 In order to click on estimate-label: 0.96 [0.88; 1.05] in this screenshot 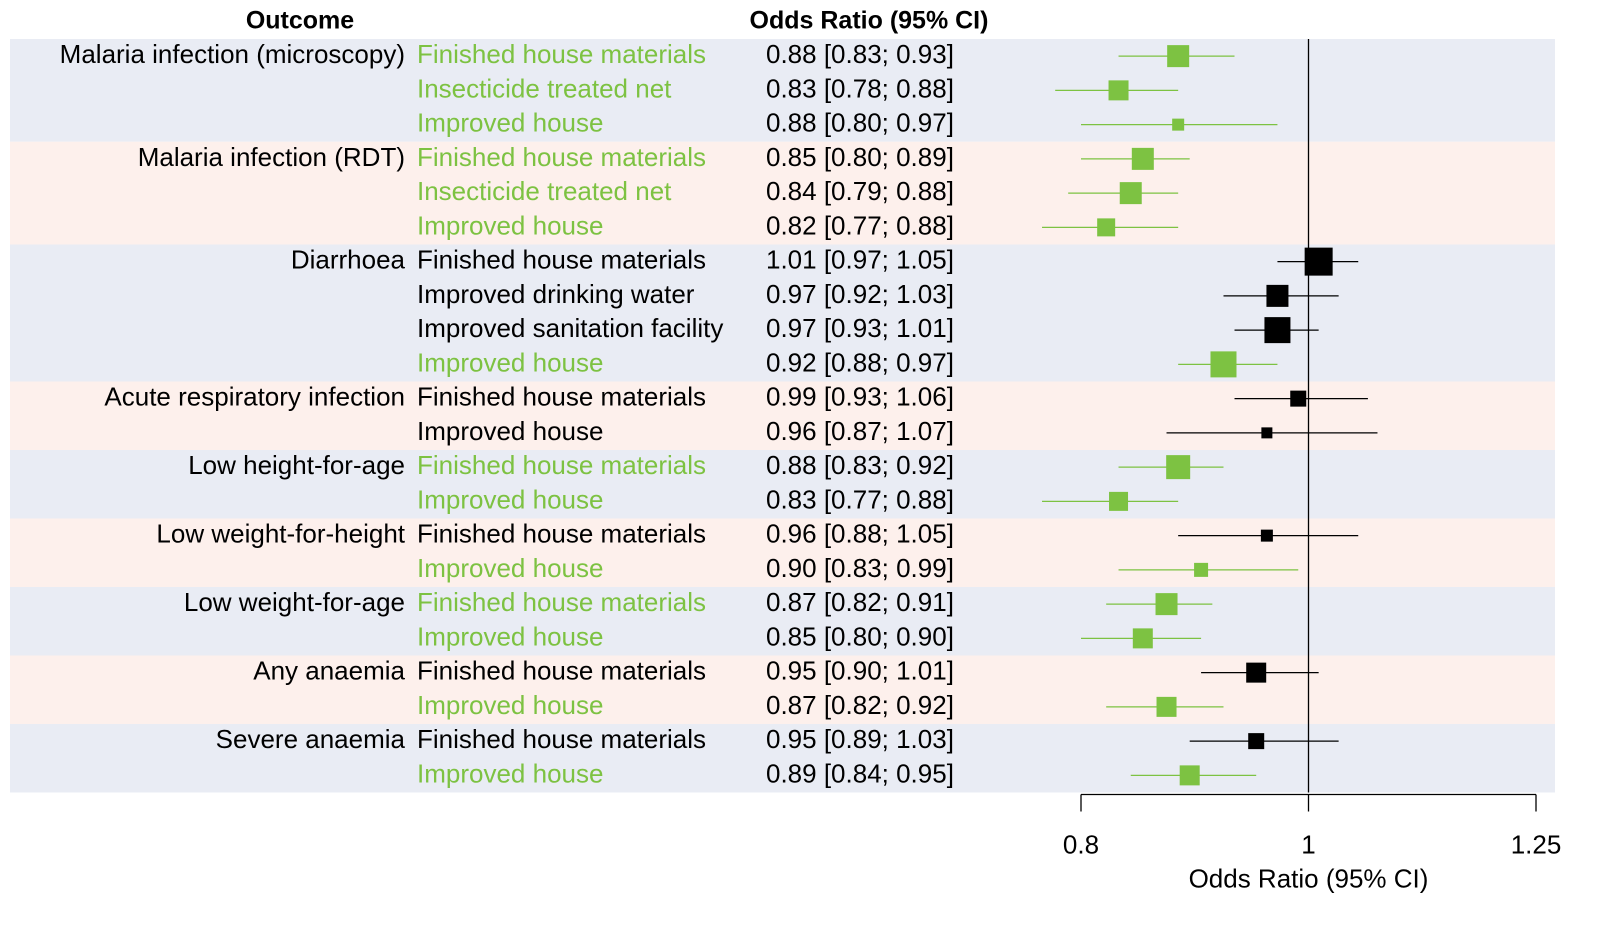, I will do `click(860, 534)`.